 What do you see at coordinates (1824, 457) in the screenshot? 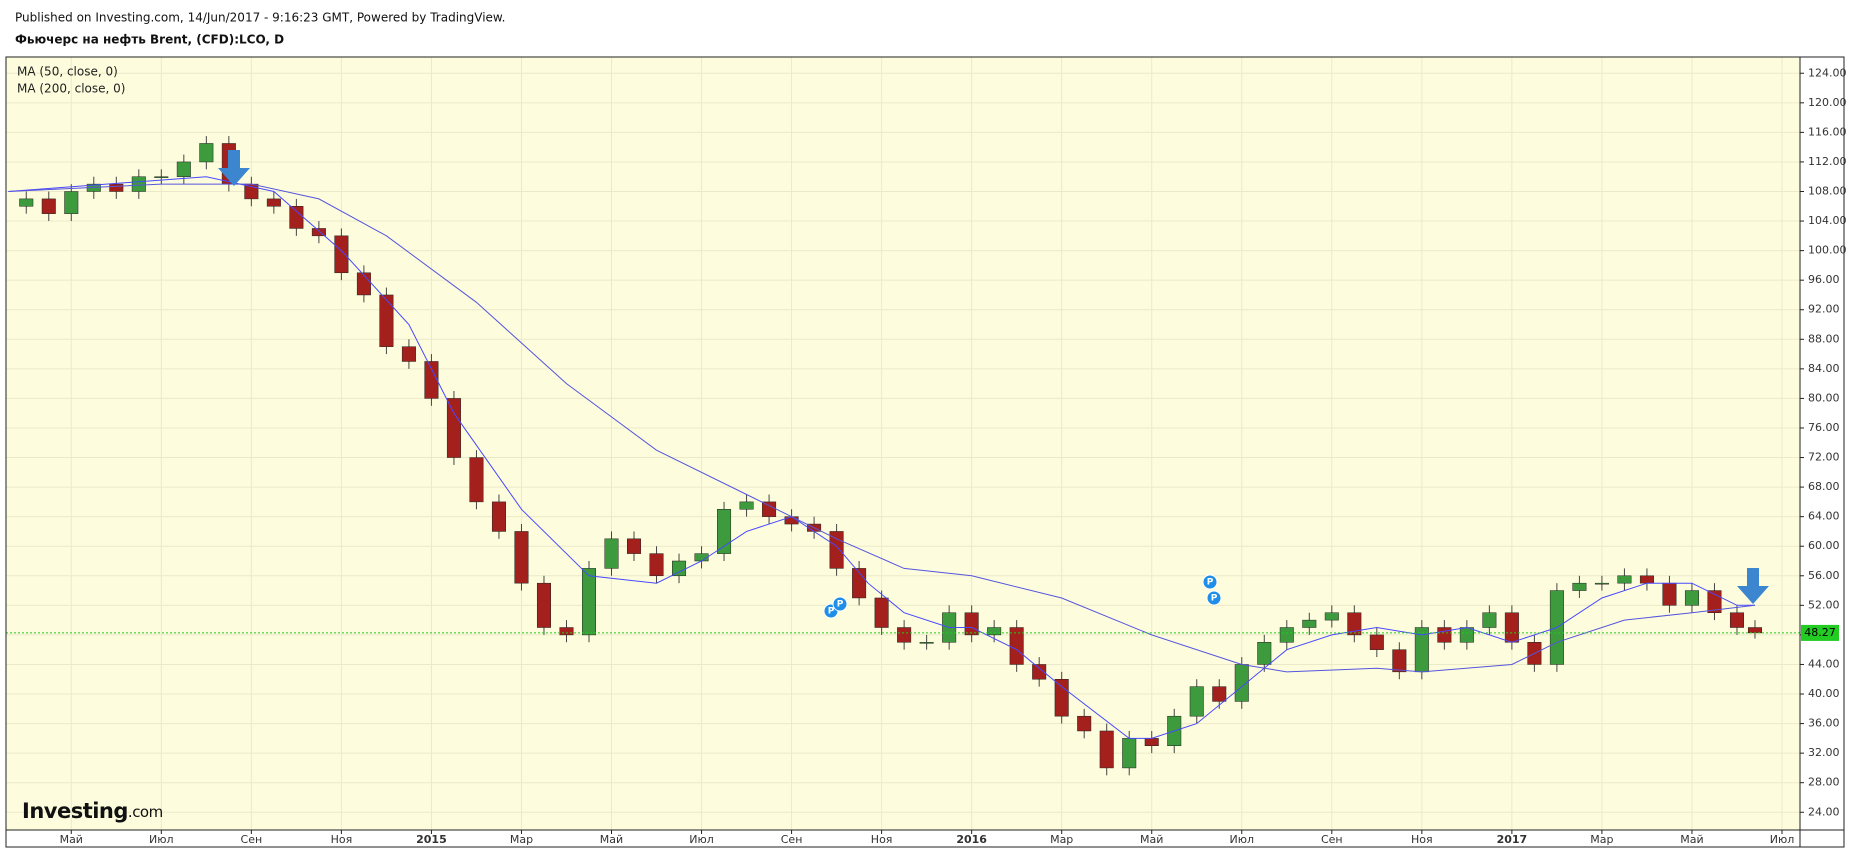
I see `y-tick-label: 72.00` at bounding box center [1824, 457].